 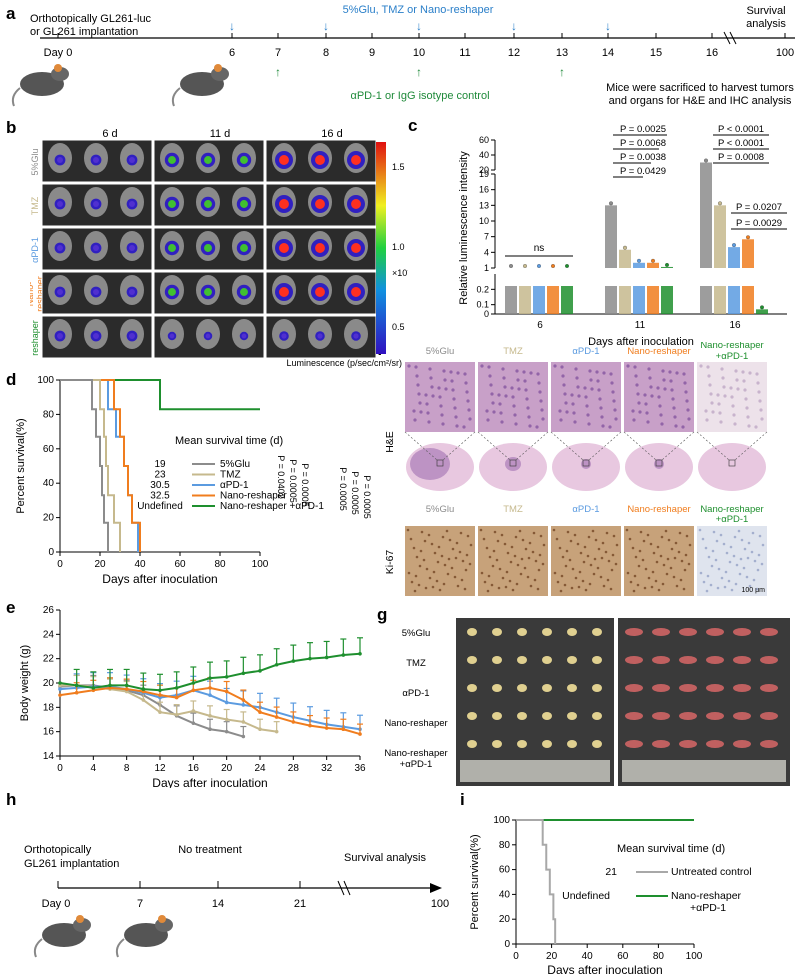 What do you see at coordinates (741, 157) in the screenshot?
I see `c-pvalue-16: P = 0.0008` at bounding box center [741, 157].